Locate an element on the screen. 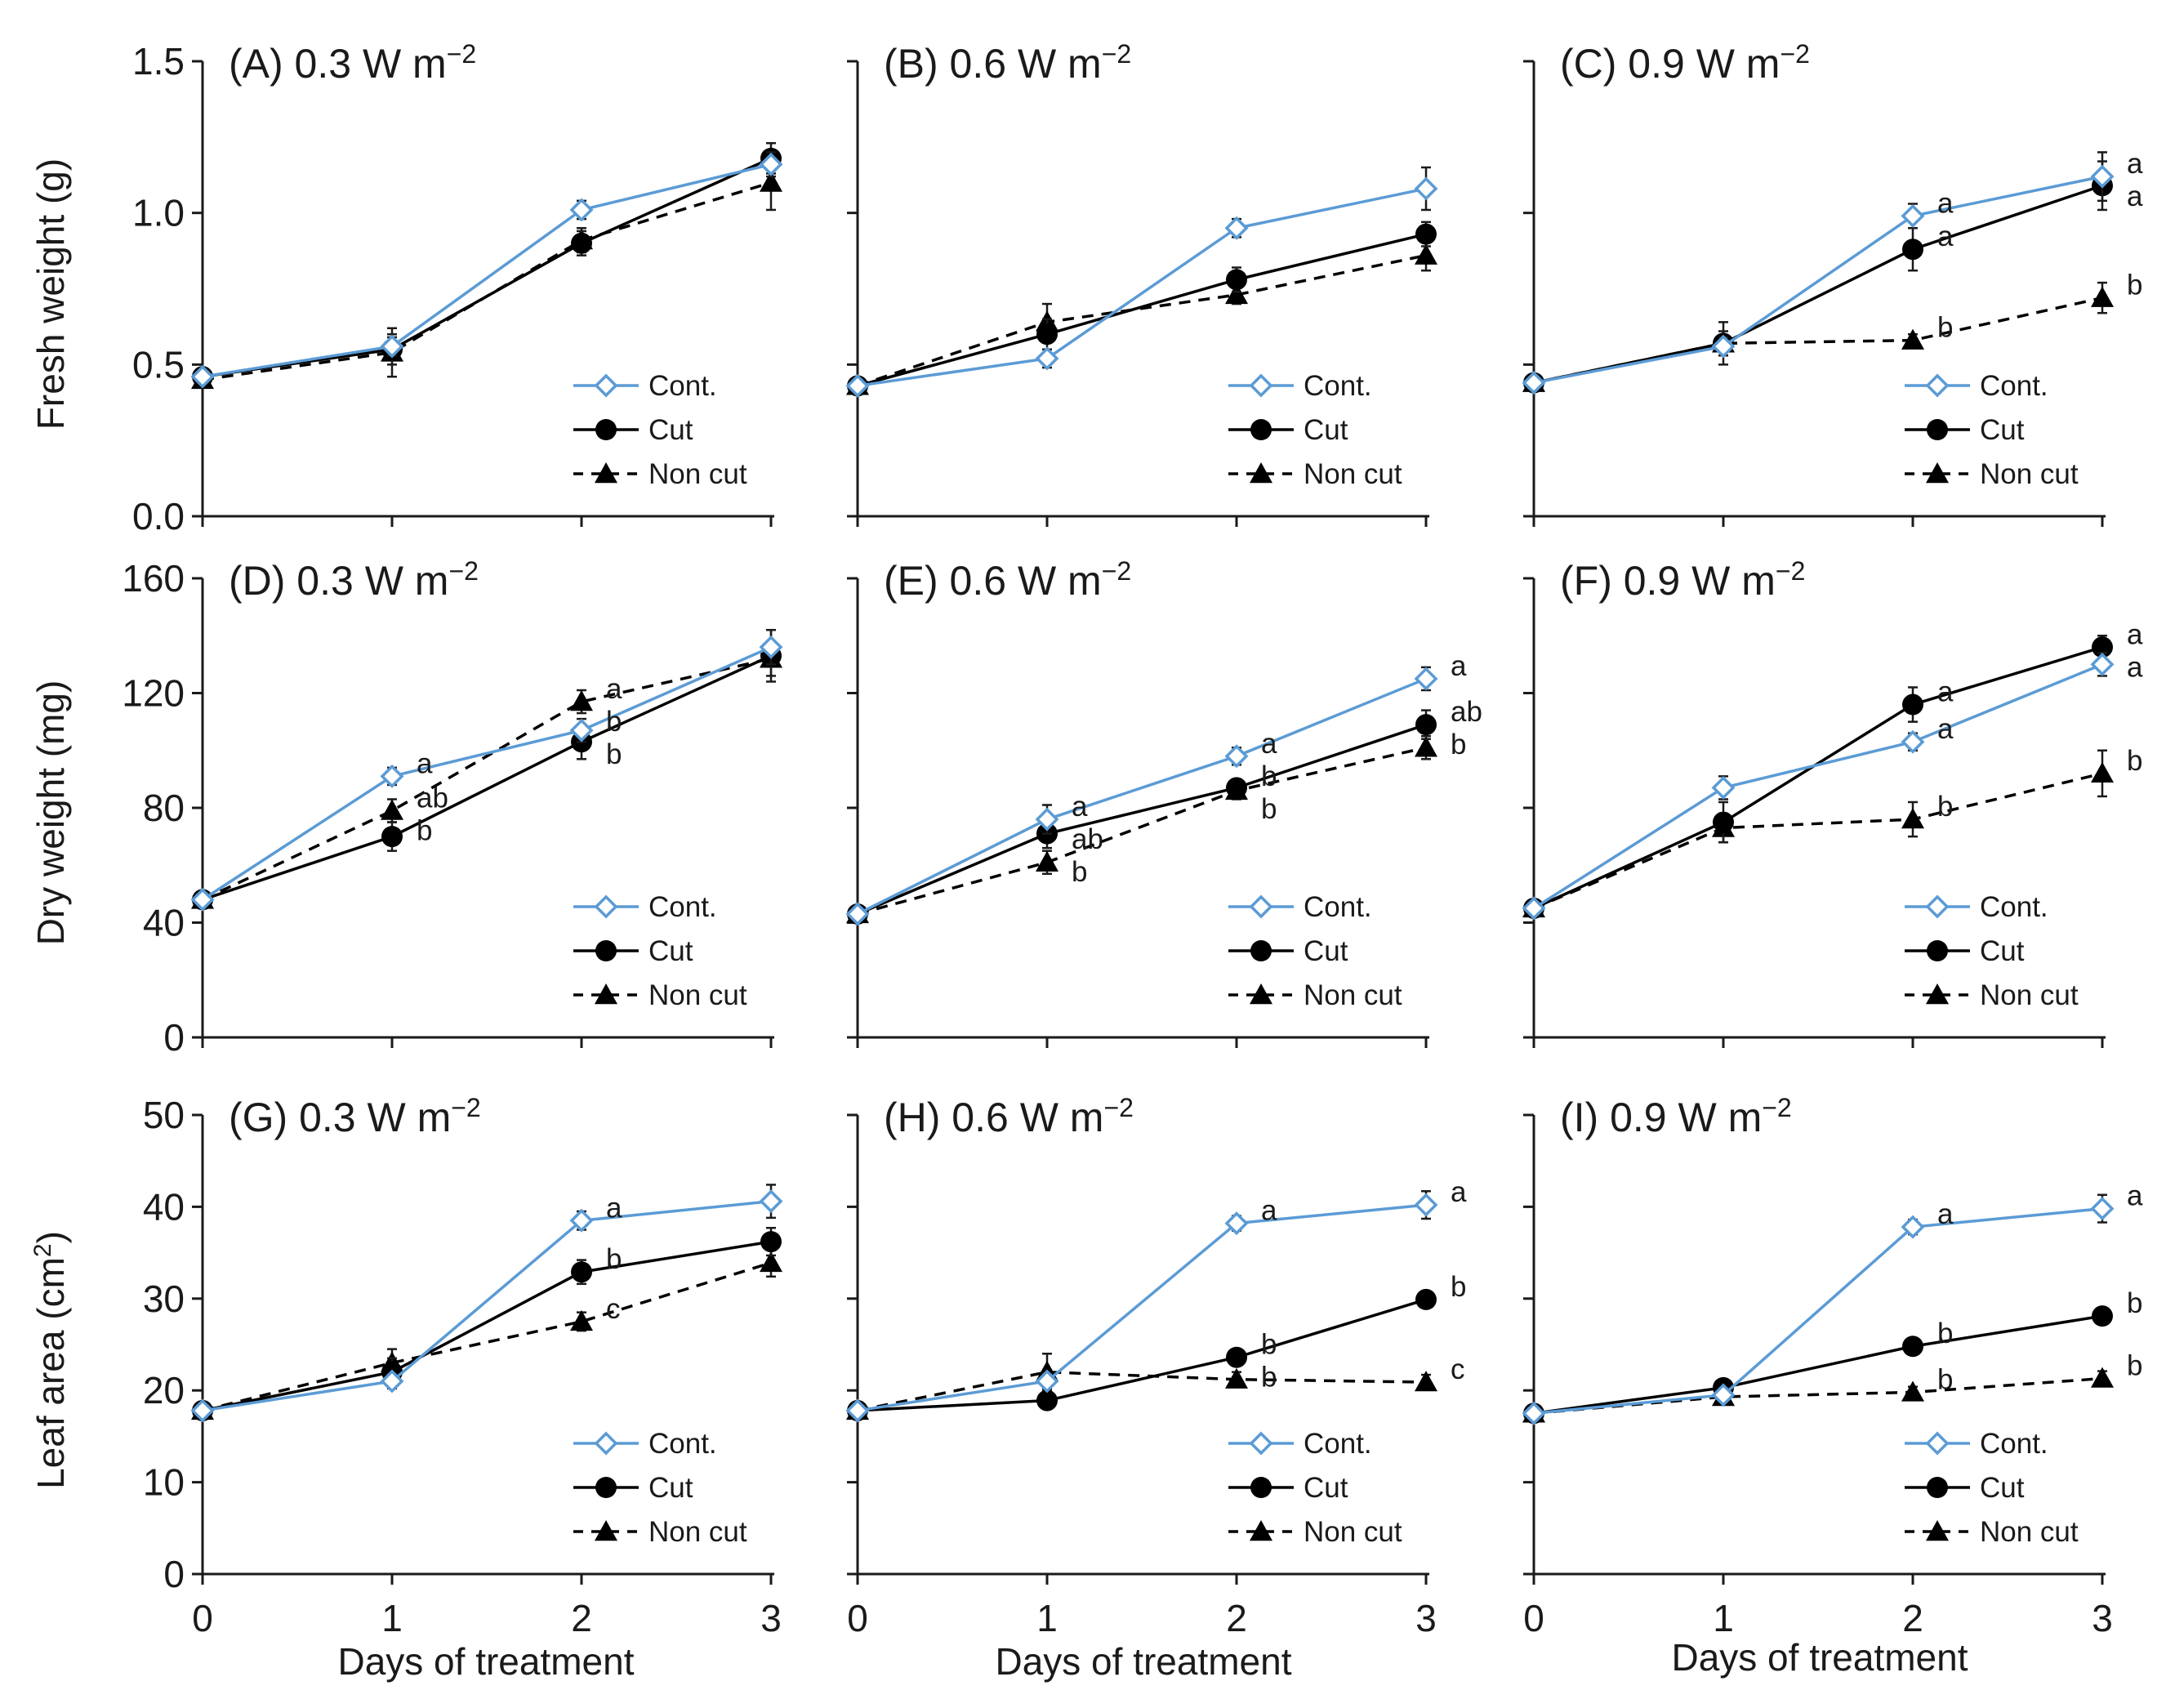 Image resolution: width=2166 pixels, height=1708 pixels. panel-d-legend-cont: Cont. is located at coordinates (645, 907).